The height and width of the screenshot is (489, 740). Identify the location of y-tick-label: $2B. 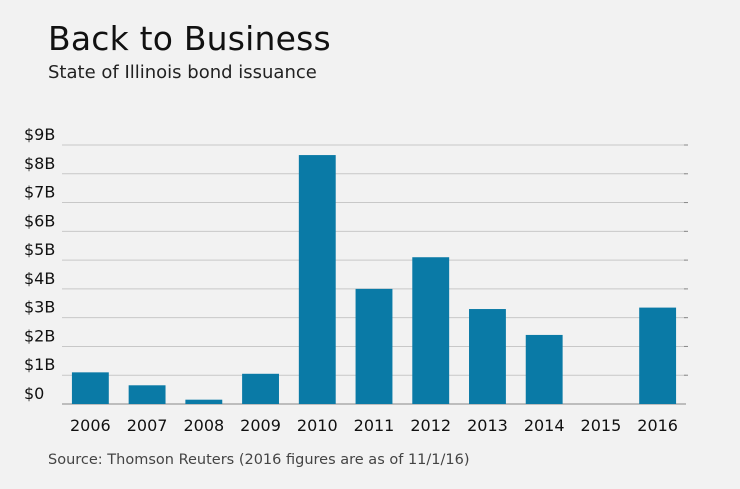
(39, 335).